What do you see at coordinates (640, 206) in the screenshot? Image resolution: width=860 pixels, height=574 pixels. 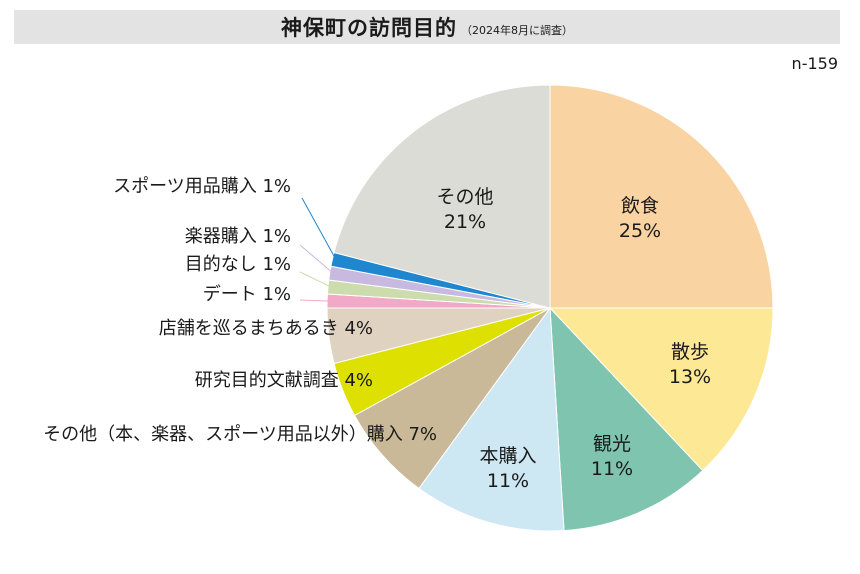 I see `slice-label: 飲食` at bounding box center [640, 206].